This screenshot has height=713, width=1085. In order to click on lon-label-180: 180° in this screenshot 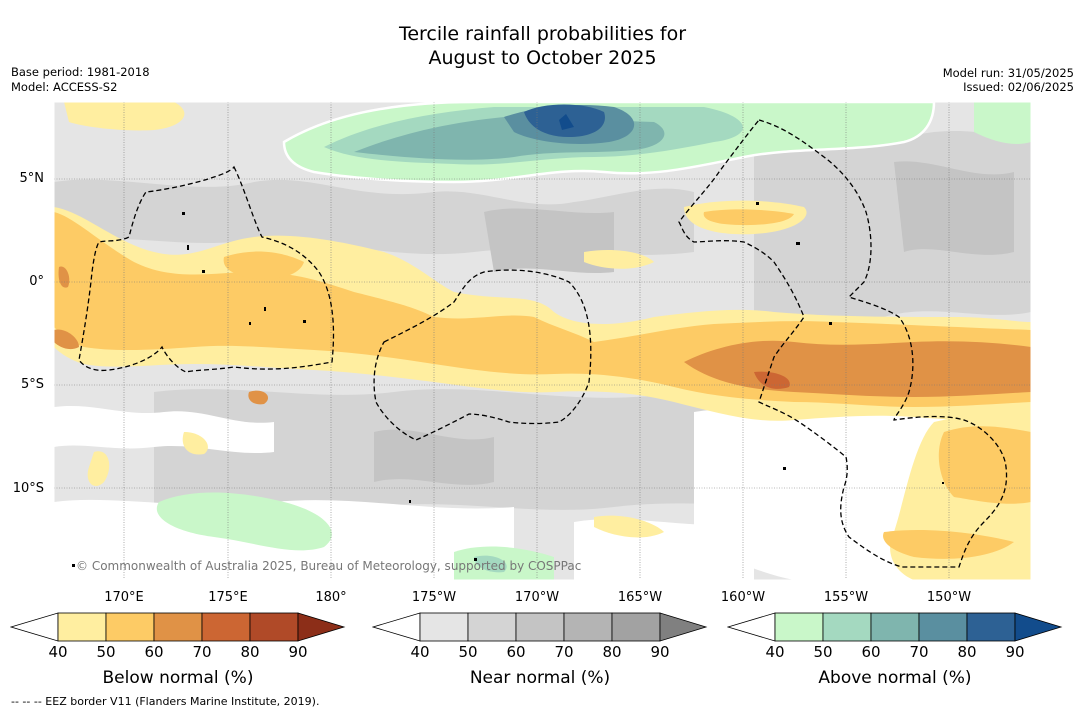, I will do `click(331, 597)`.